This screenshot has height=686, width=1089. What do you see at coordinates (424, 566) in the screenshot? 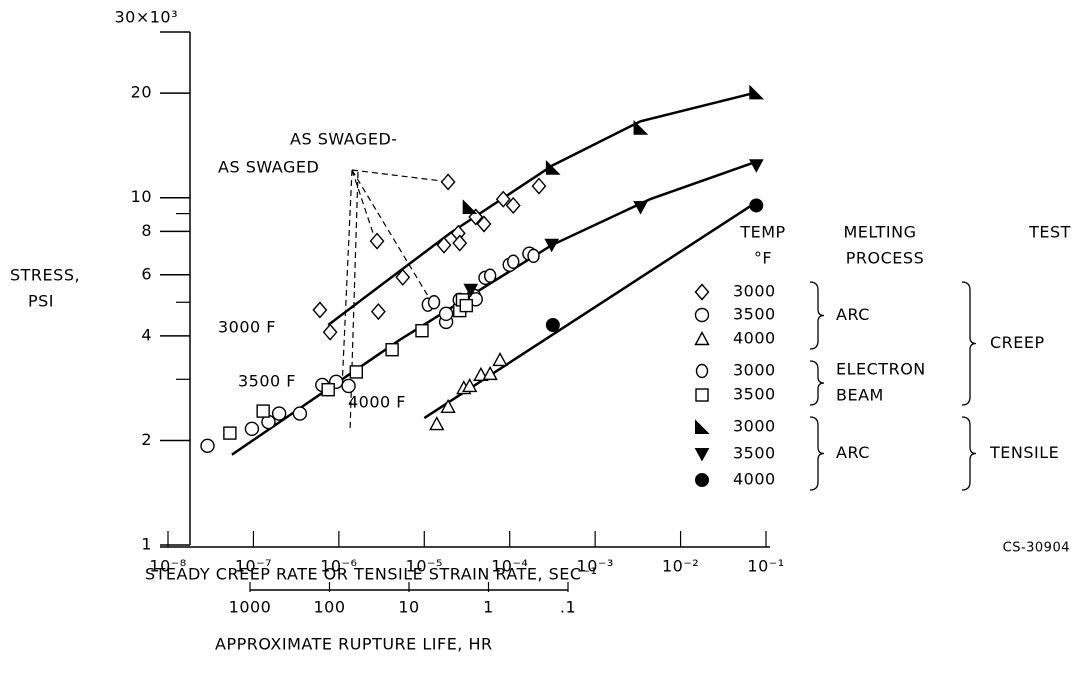
I see `x-tick-label: 10⁻⁵` at bounding box center [424, 566].